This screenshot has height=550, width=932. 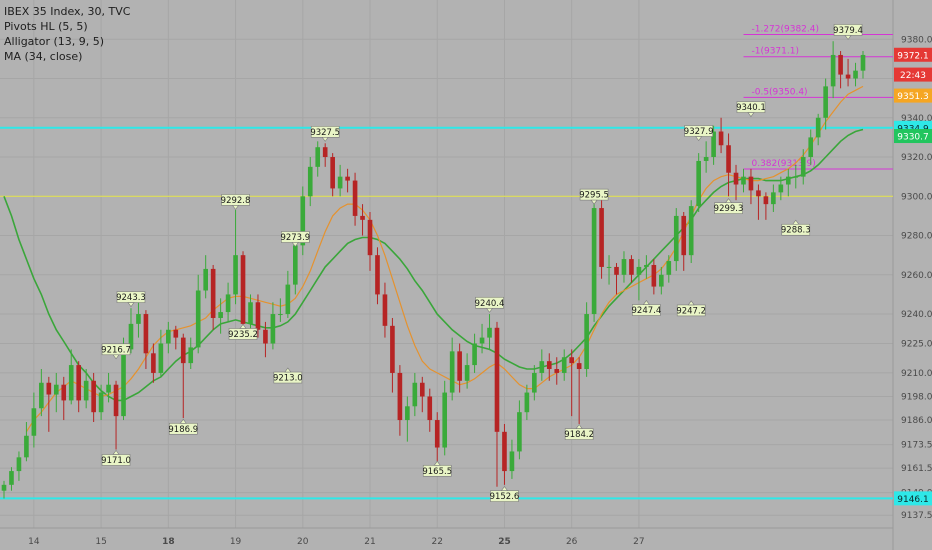 What do you see at coordinates (913, 138) in the screenshot?
I see `price-badge-text: 9330.7` at bounding box center [913, 138].